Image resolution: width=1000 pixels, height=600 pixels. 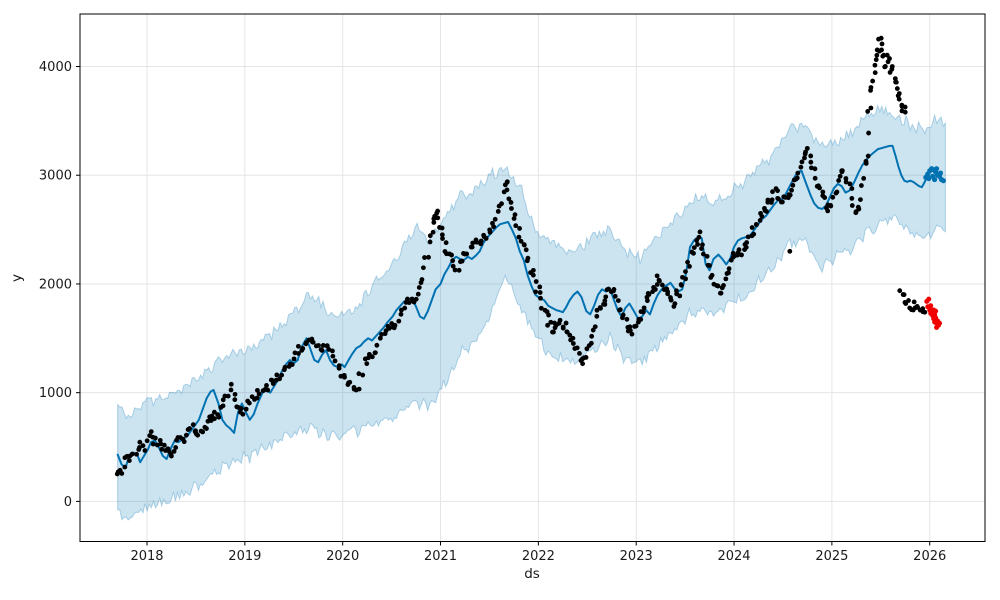 What do you see at coordinates (933, 313) in the screenshot?
I see `anomaly-points` at bounding box center [933, 313].